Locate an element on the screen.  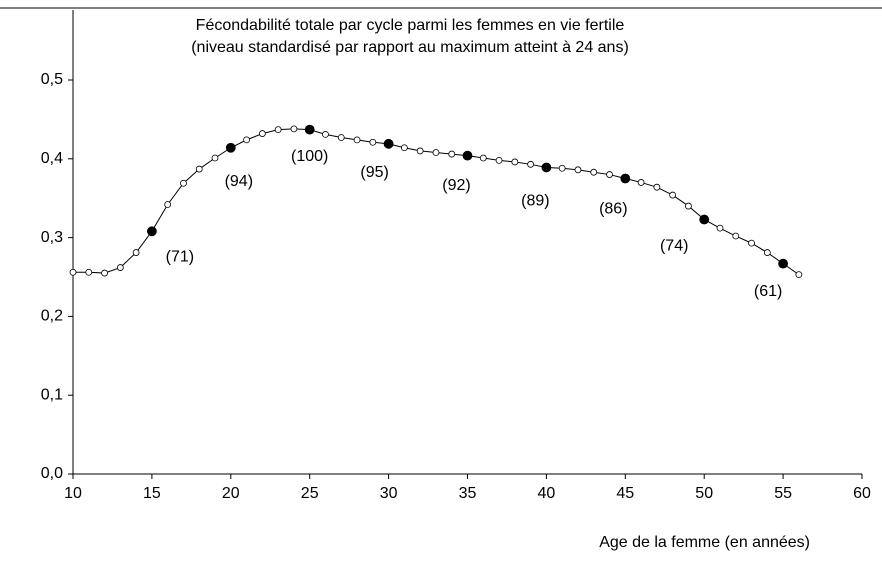
annotation: (89) is located at coordinates (535, 201).